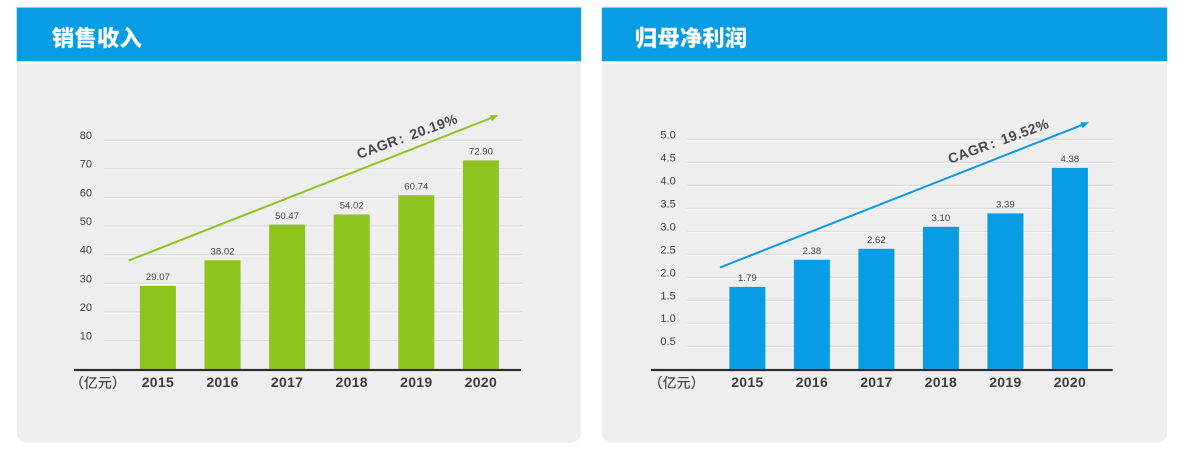 This screenshot has height=465, width=1183. Describe the element at coordinates (667, 250) in the screenshot. I see `svg-text: 2.5` at that location.